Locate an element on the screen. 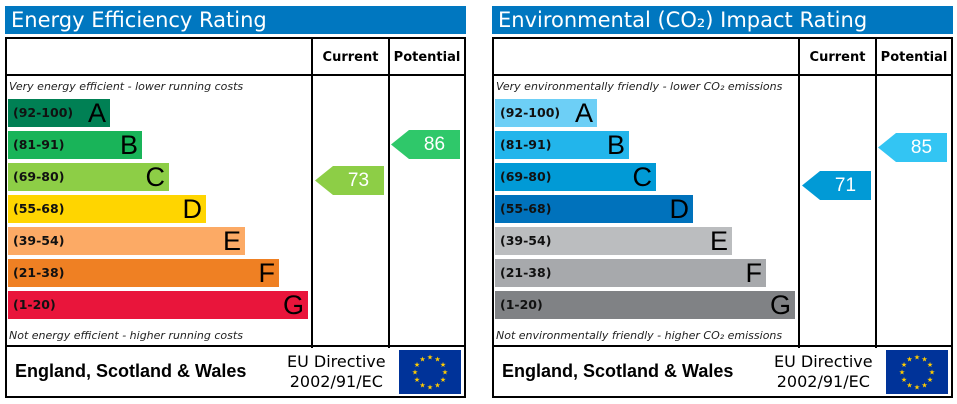 This screenshot has height=404, width=957. current-rating-arrow: 73 is located at coordinates (349, 180).